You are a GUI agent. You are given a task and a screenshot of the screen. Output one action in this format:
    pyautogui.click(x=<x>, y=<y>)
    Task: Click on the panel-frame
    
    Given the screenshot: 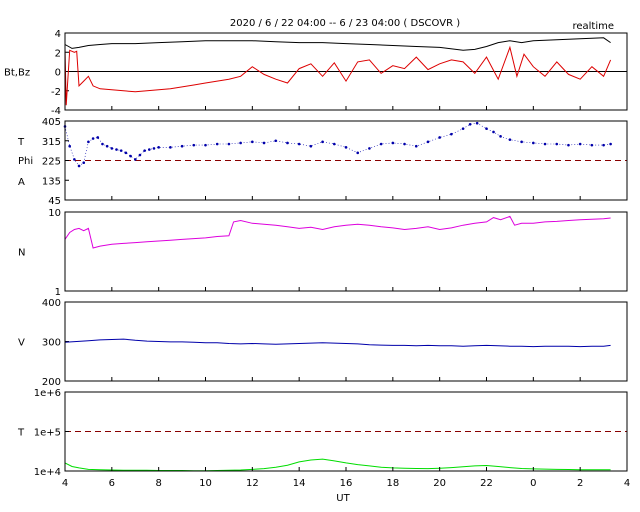 What is the action you would take?
    pyautogui.click(x=346, y=251)
    